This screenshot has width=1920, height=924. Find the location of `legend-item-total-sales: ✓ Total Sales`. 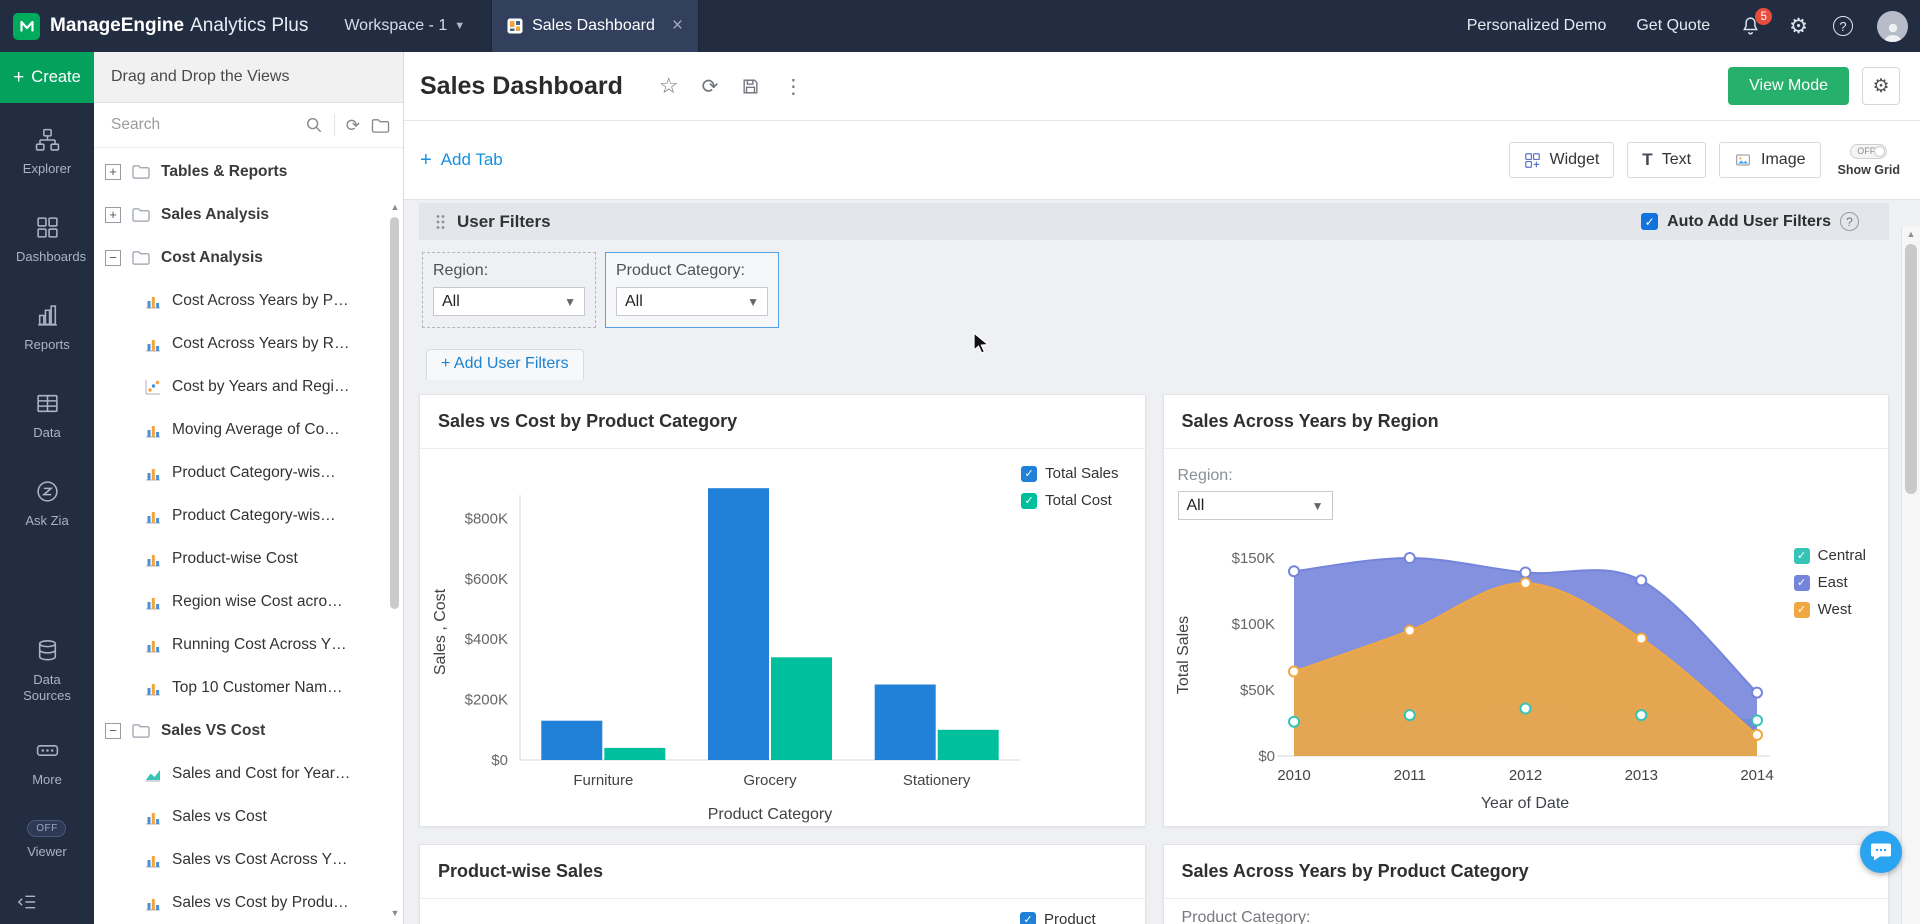

legend-item-total-sales: ✓ Total Sales is located at coordinates (1070, 473).